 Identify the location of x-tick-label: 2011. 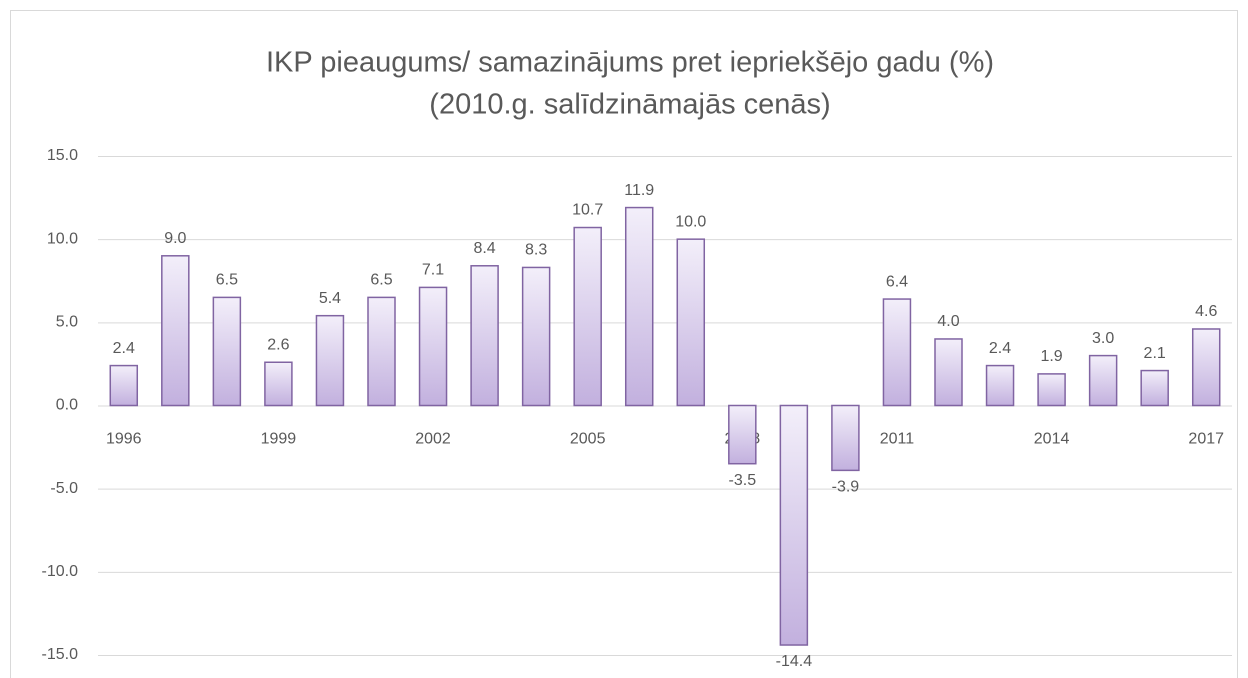
(897, 439).